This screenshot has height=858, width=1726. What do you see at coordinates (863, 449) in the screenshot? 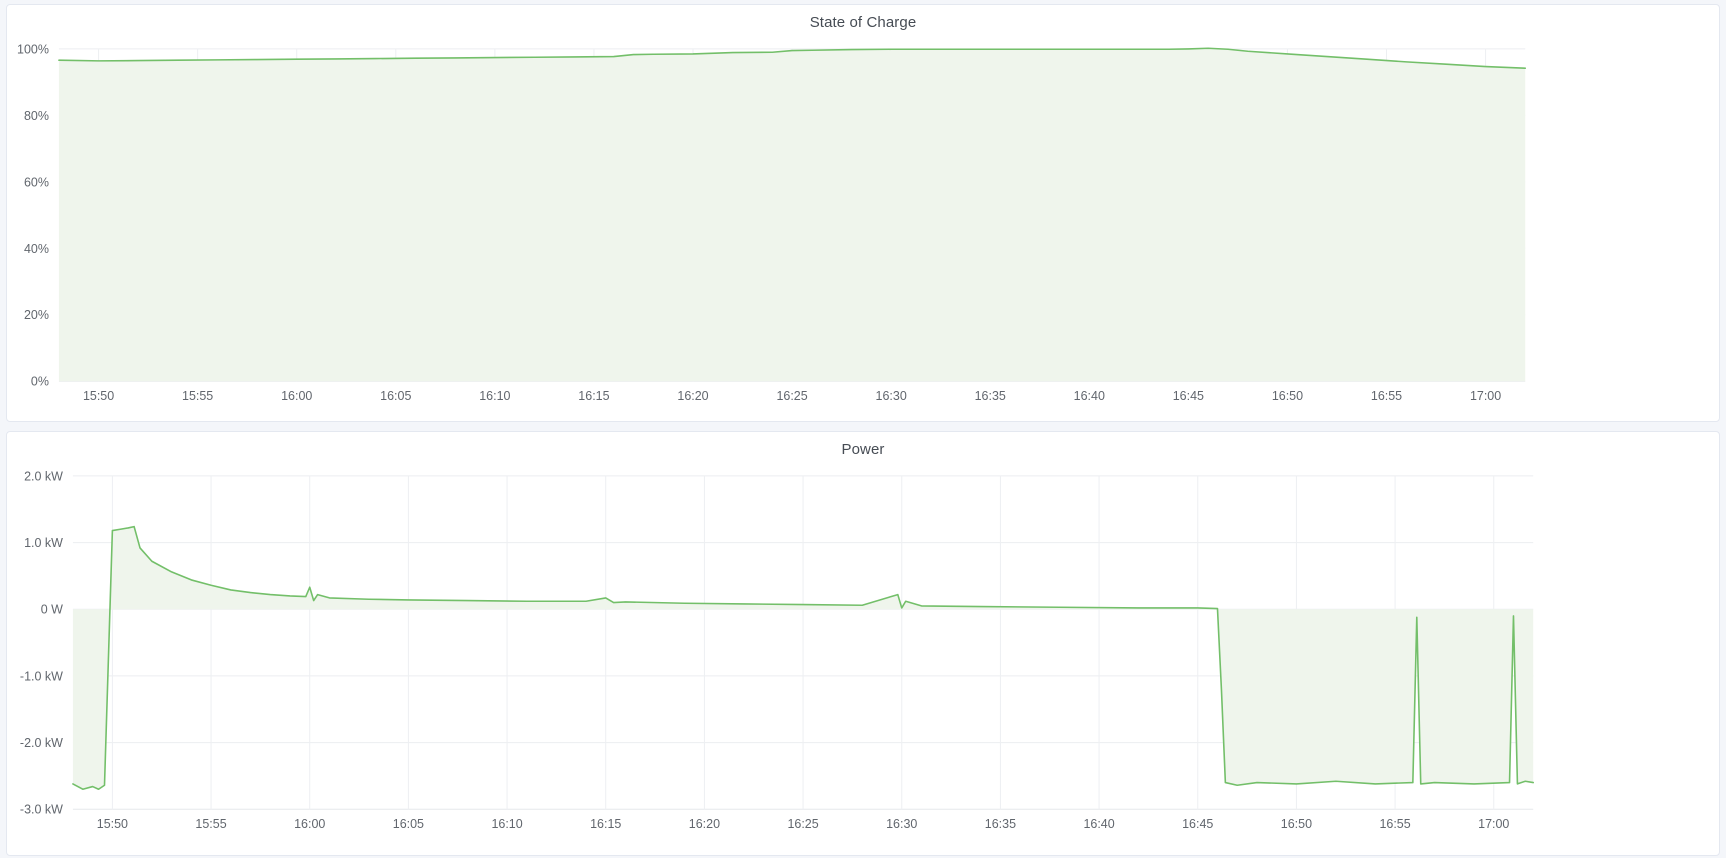
I see `panel-title-power: Power` at bounding box center [863, 449].